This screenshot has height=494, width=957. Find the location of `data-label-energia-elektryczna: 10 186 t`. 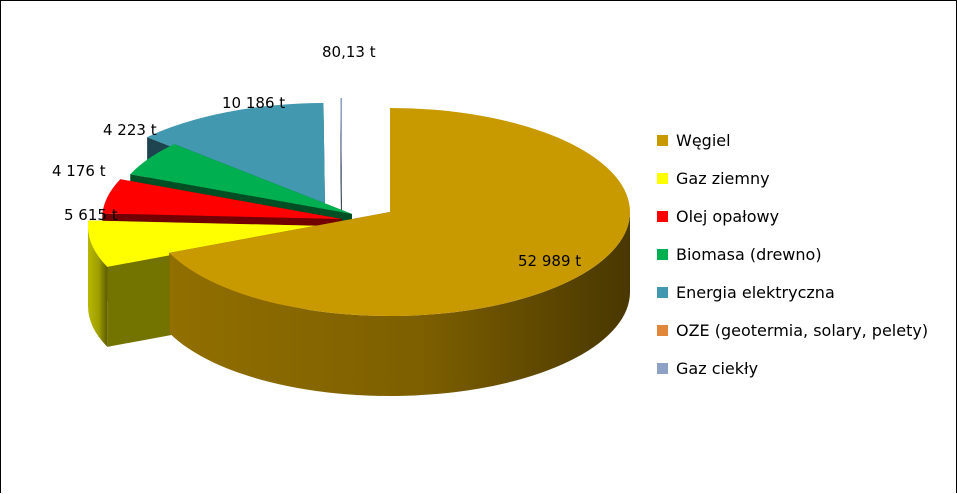

data-label-energia-elektryczna: 10 186 t is located at coordinates (253, 103).